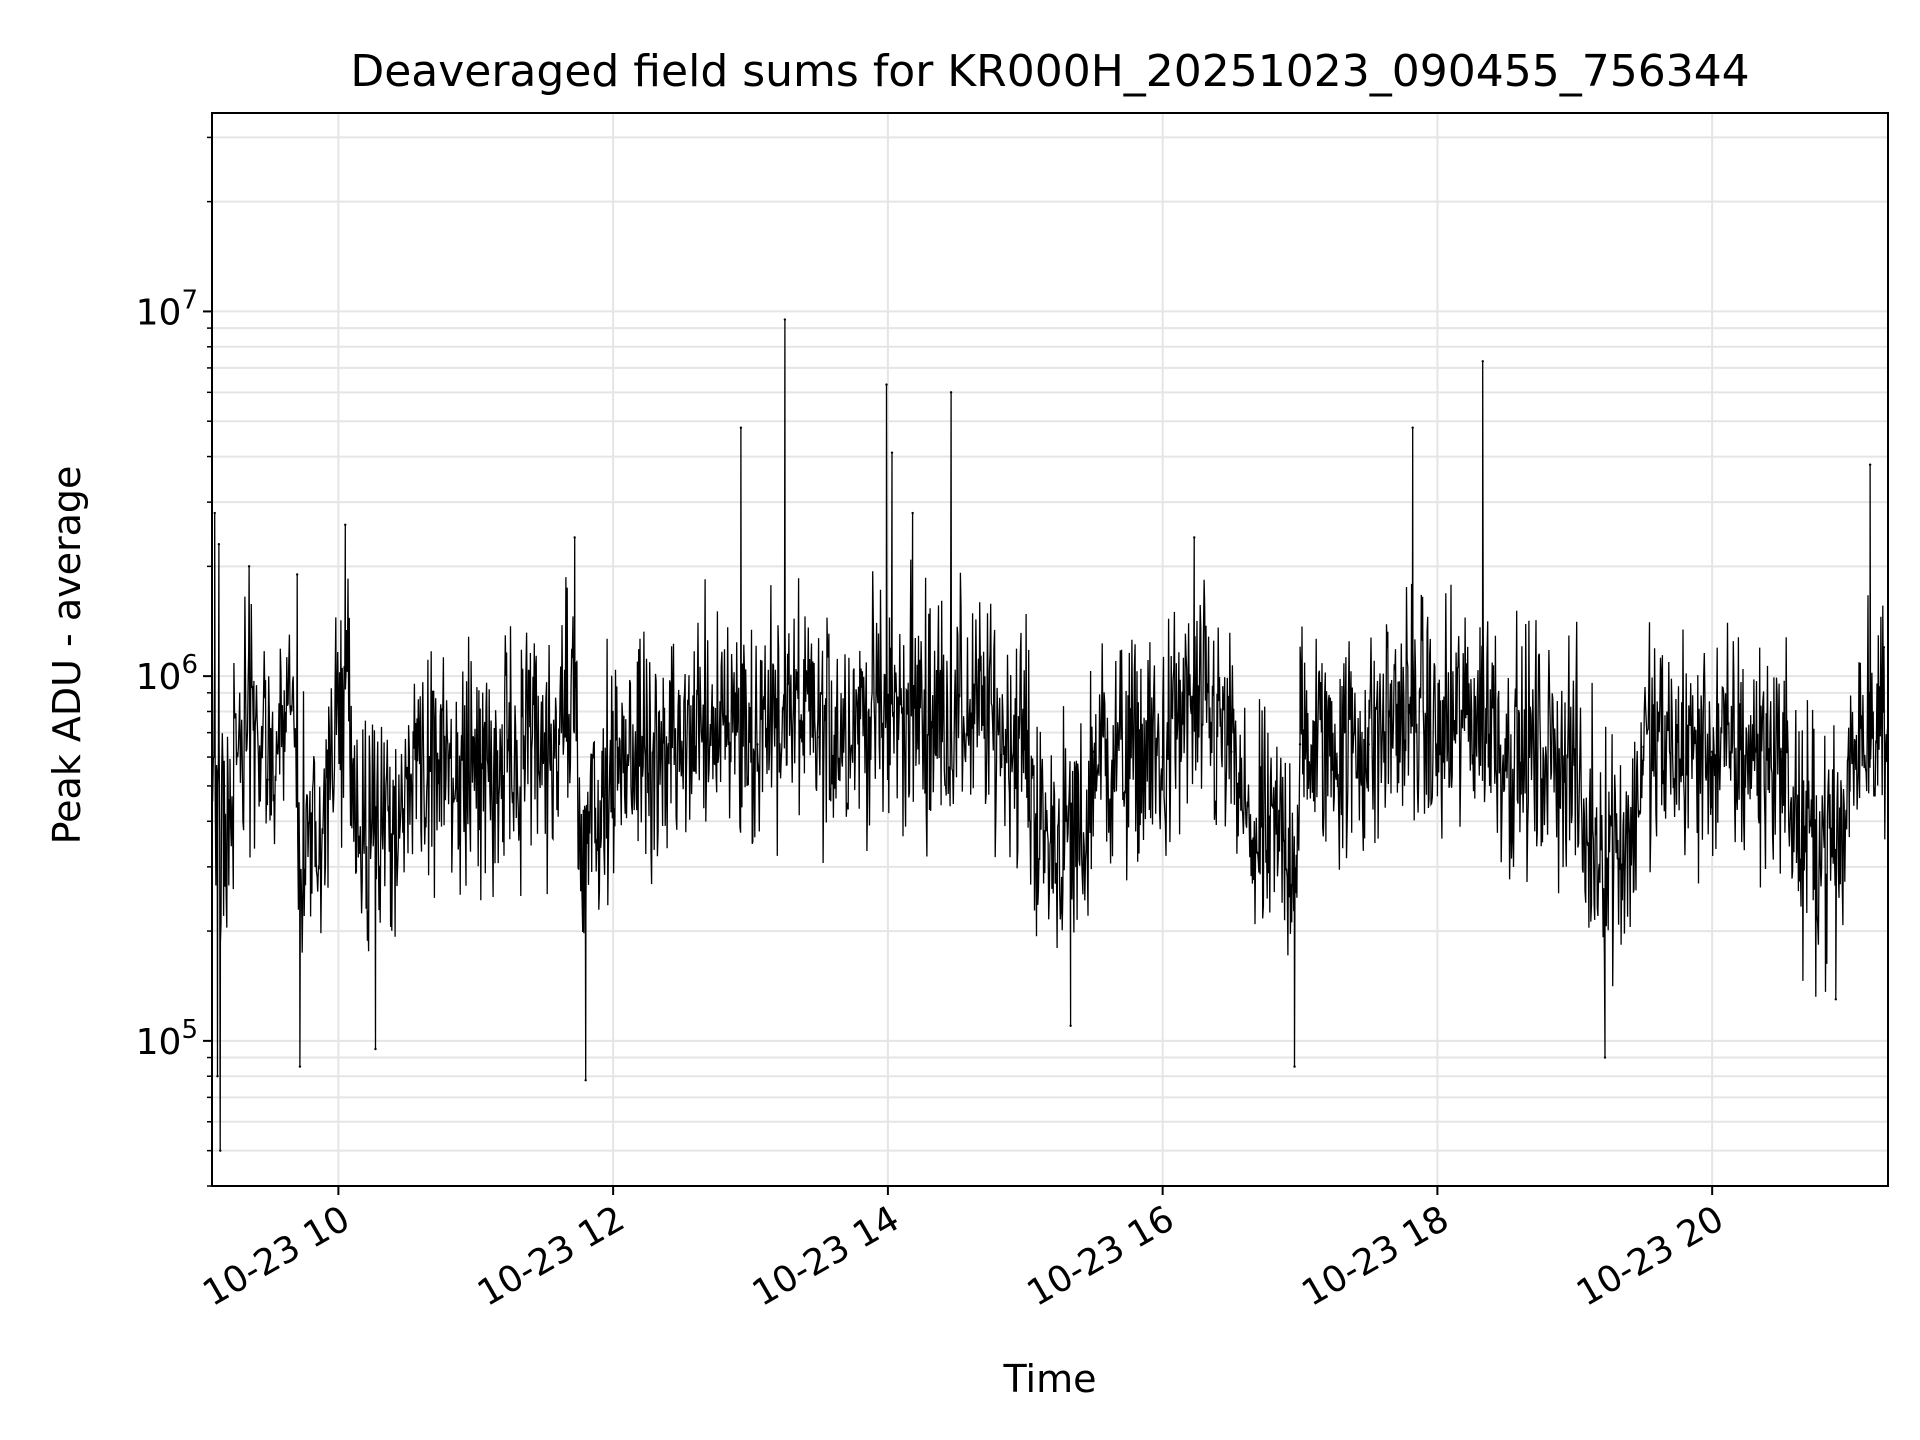 The height and width of the screenshot is (1440, 1920). I want to click on y-tick-label: 10⁷, so click(167, 309).